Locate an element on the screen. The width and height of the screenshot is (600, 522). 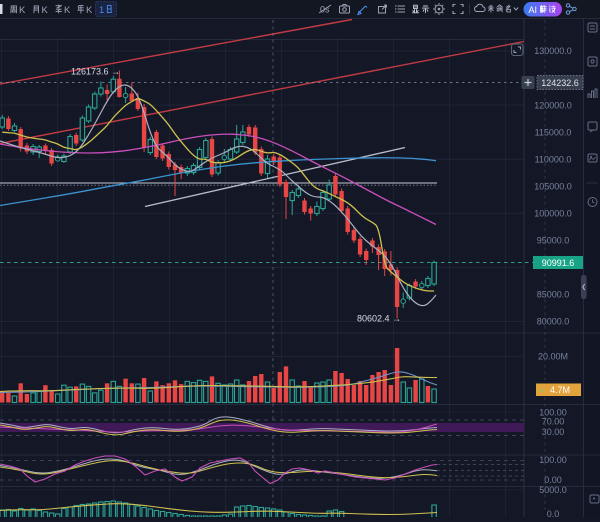
svg-text: 1 is located at coordinates (101, 10).